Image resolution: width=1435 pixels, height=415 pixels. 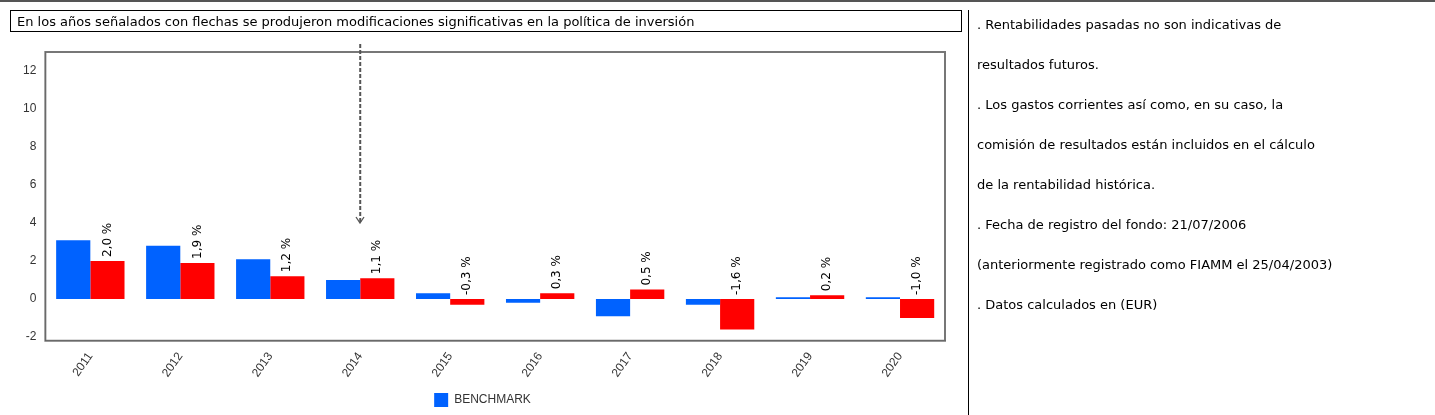 What do you see at coordinates (376, 257) in the screenshot?
I see `data-label: 1,1 %` at bounding box center [376, 257].